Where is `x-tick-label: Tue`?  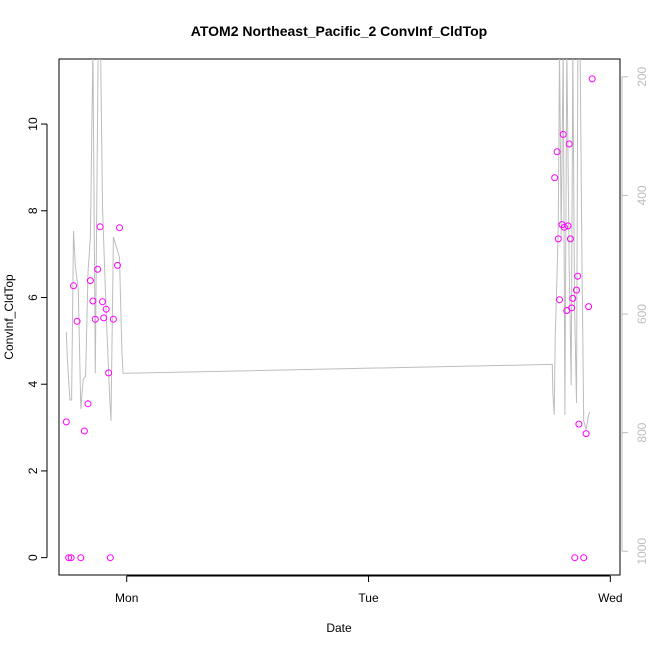 x-tick-label: Tue is located at coordinates (368, 598).